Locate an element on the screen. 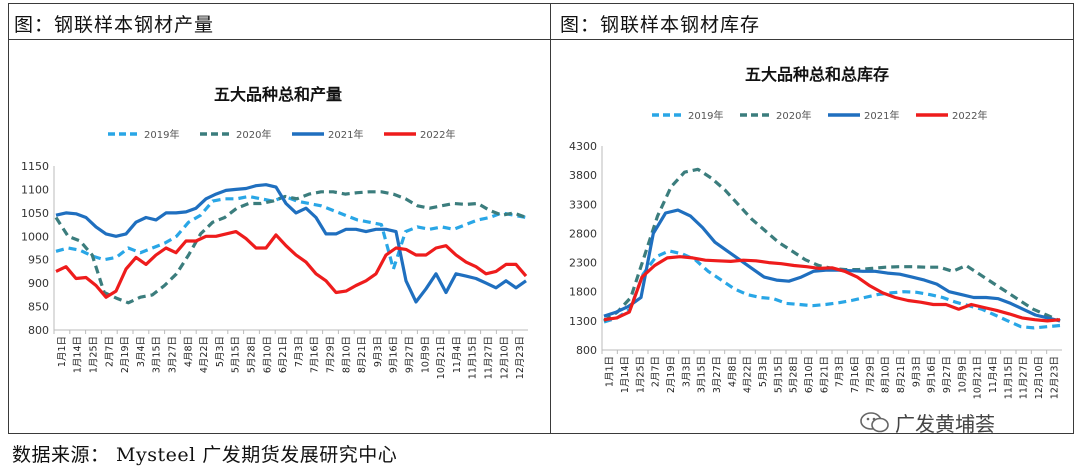 This screenshot has width=1080, height=468. header-rule is located at coordinates (541, 39).